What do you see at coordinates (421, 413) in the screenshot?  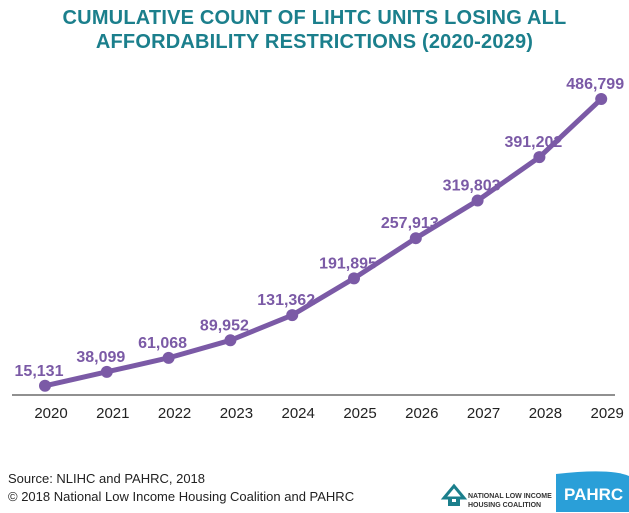 I see `x-tick-label-2026: 2026` at bounding box center [421, 413].